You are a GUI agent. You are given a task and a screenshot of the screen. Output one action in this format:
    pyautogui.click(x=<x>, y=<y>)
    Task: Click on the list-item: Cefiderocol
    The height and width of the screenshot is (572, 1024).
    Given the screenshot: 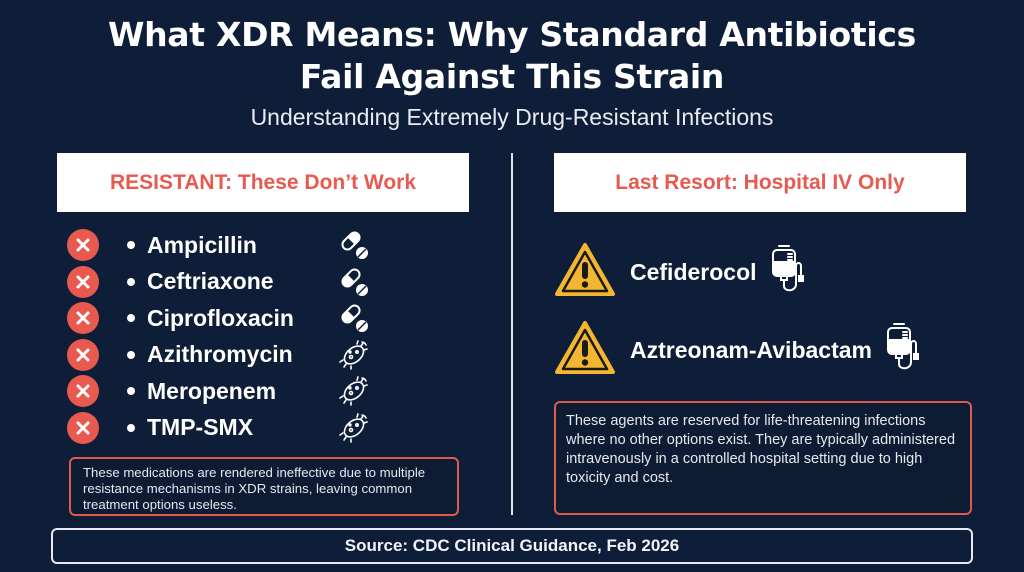 What is the action you would take?
    pyautogui.click(x=679, y=272)
    